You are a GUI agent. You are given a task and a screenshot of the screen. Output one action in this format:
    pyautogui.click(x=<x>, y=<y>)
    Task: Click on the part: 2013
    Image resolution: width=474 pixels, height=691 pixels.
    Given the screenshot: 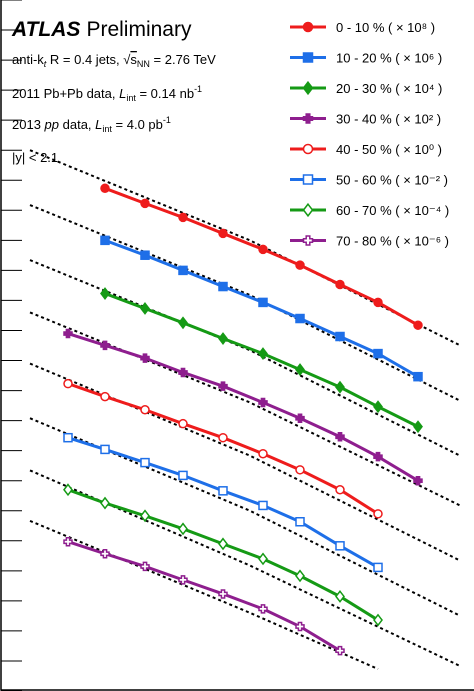 What is the action you would take?
    pyautogui.click(x=28, y=124)
    